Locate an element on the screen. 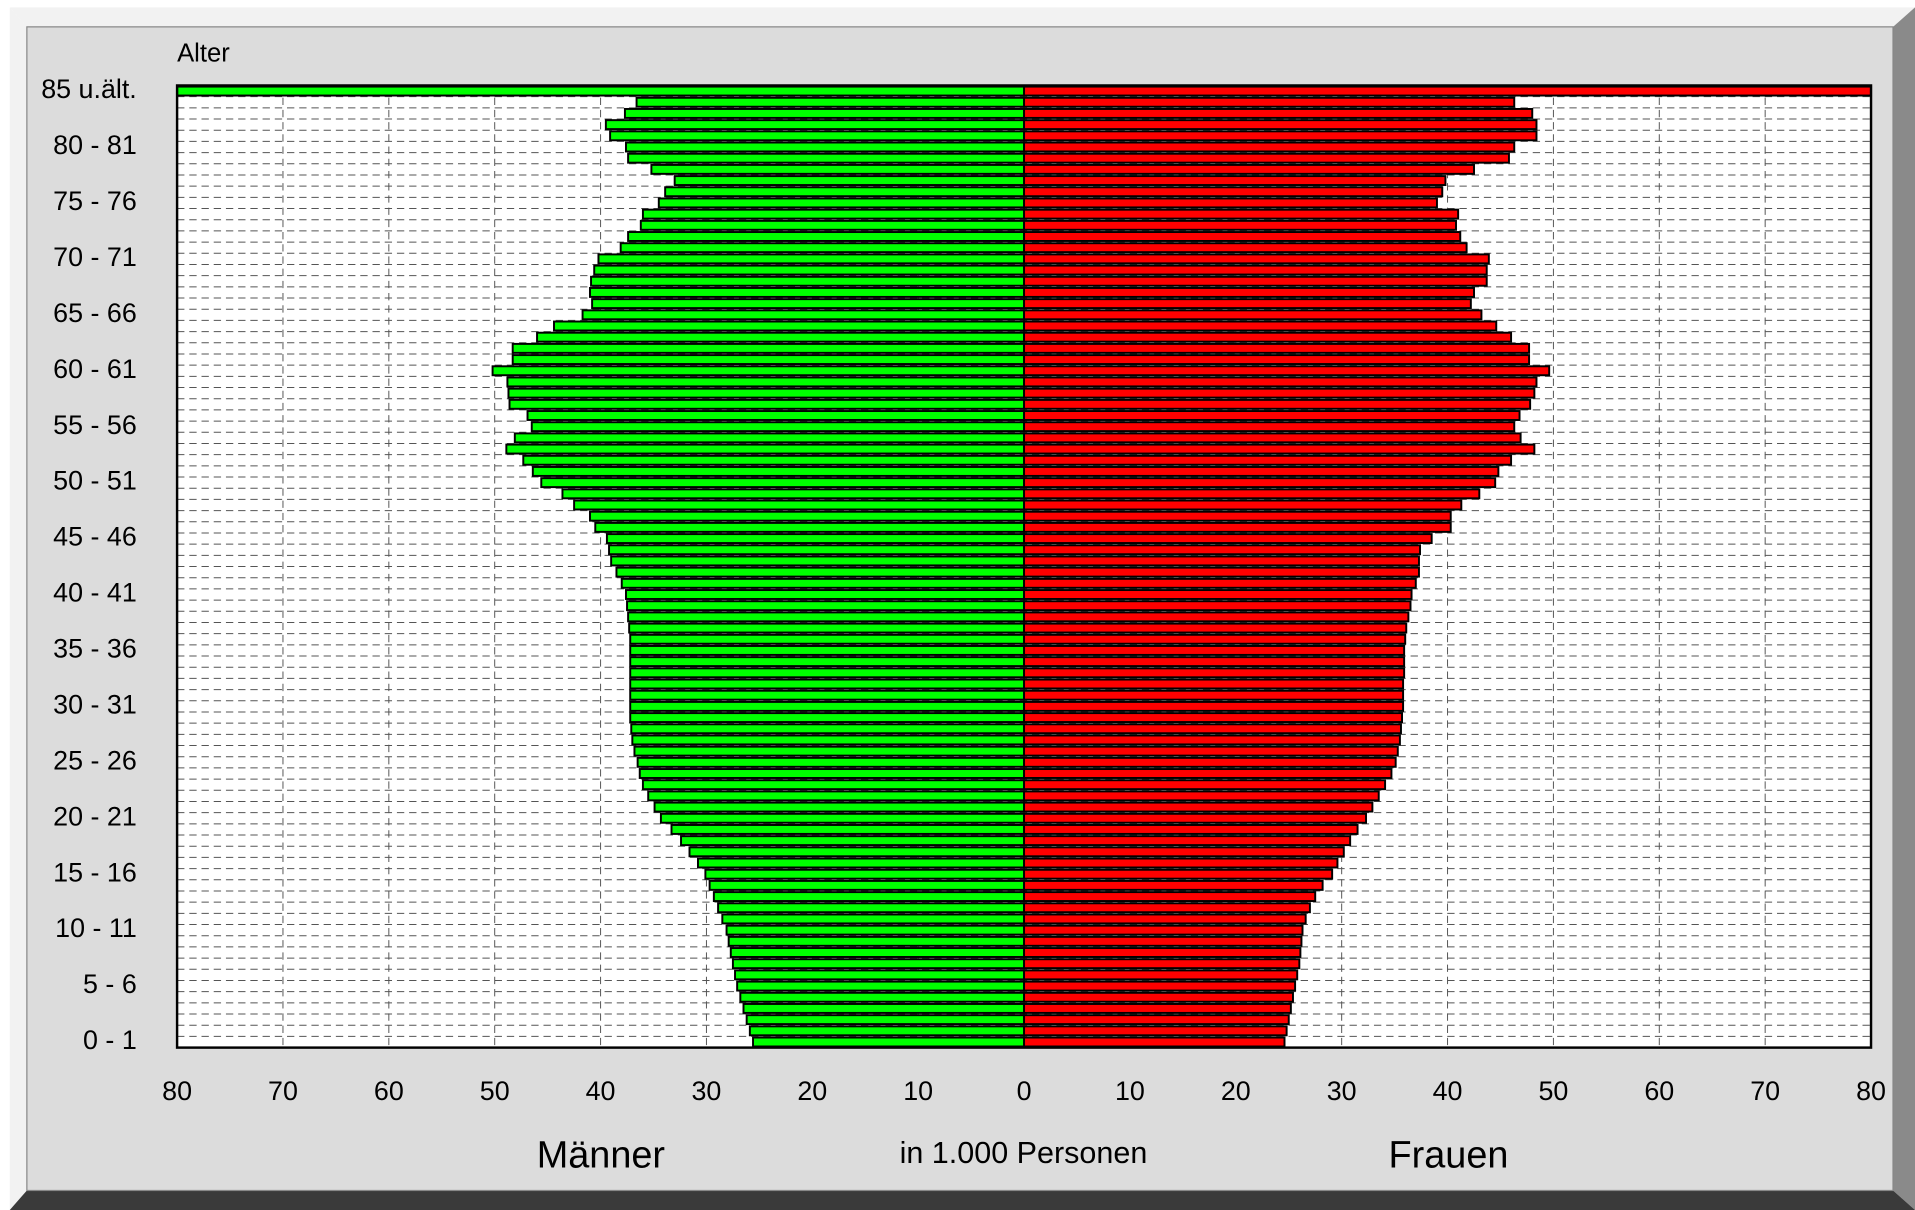 The image size is (1915, 1210). y-tick-label: 85 u.ält. is located at coordinates (89, 89).